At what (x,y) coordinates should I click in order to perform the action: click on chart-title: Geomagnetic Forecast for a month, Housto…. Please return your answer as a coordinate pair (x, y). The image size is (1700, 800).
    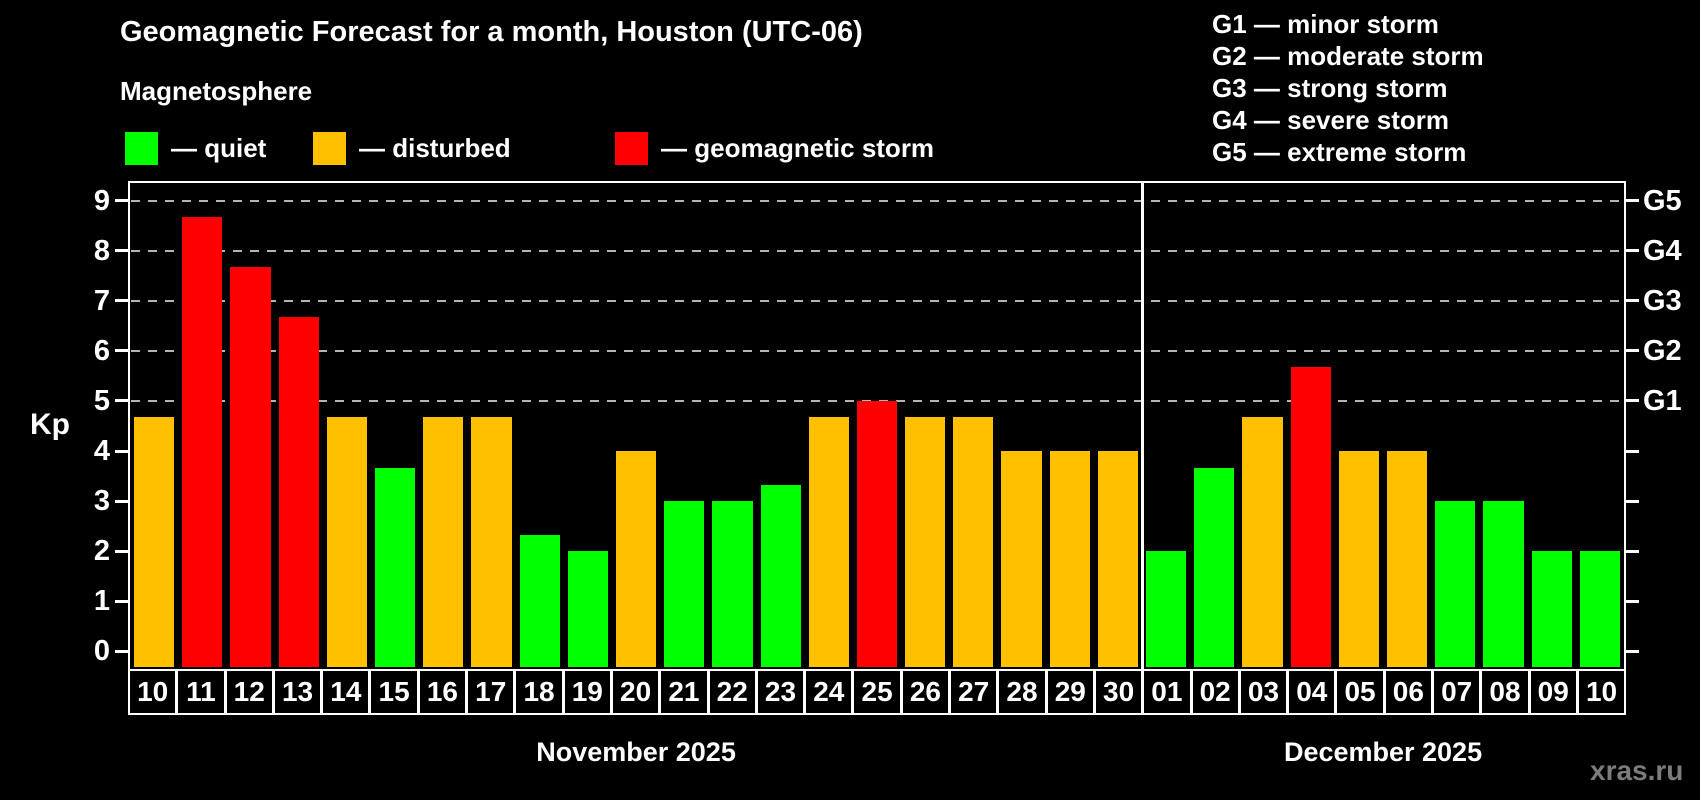
    Looking at the image, I should click on (491, 32).